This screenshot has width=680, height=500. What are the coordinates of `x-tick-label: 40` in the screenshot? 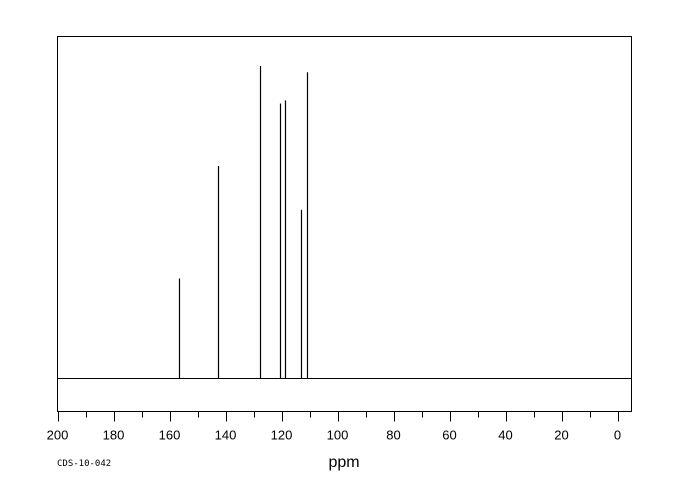 It's located at (505, 435).